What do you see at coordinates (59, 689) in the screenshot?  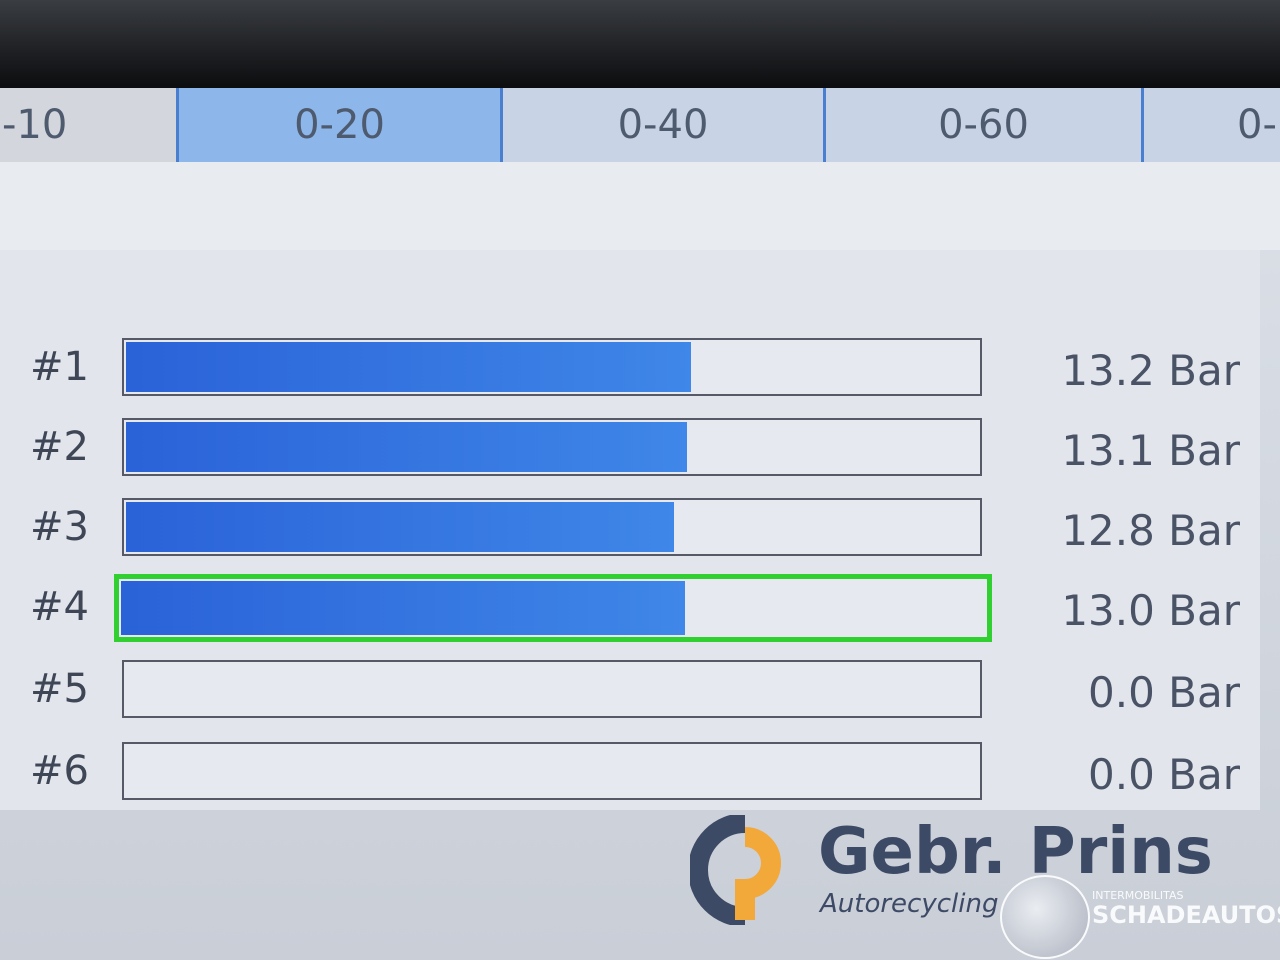 I see `cylinder-label: #5` at bounding box center [59, 689].